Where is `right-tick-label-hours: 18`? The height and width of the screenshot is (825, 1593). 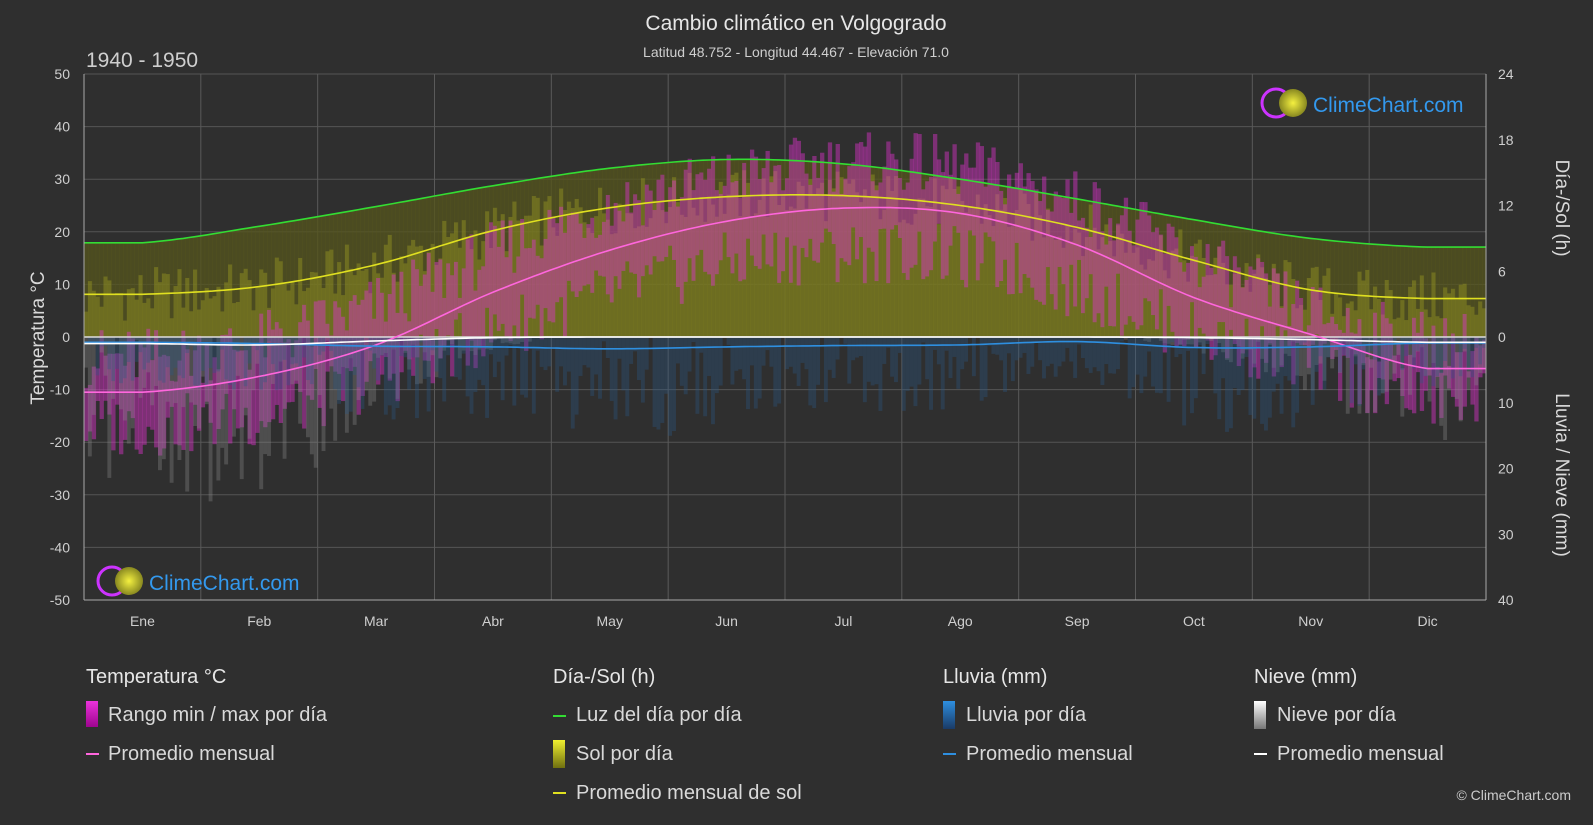
right-tick-label-hours: 18 is located at coordinates (1506, 140).